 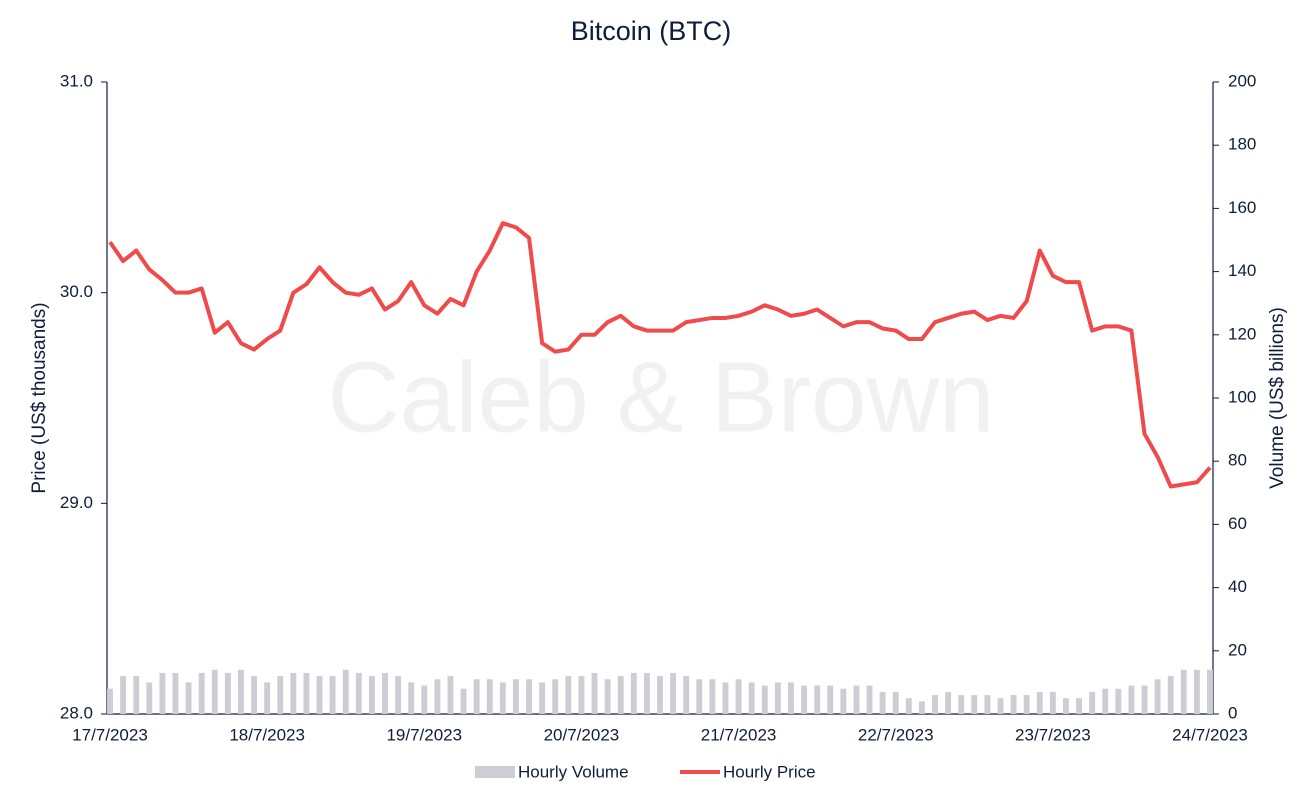 I want to click on y2-tick-label: 120, so click(x=1242, y=333).